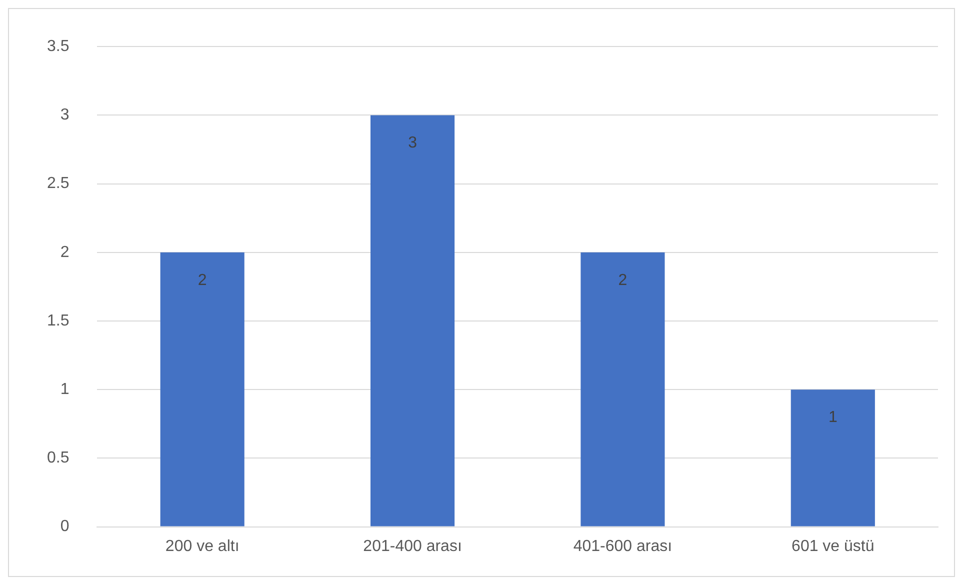 The height and width of the screenshot is (585, 963). I want to click on y-tick-label: 2.5, so click(58, 183).